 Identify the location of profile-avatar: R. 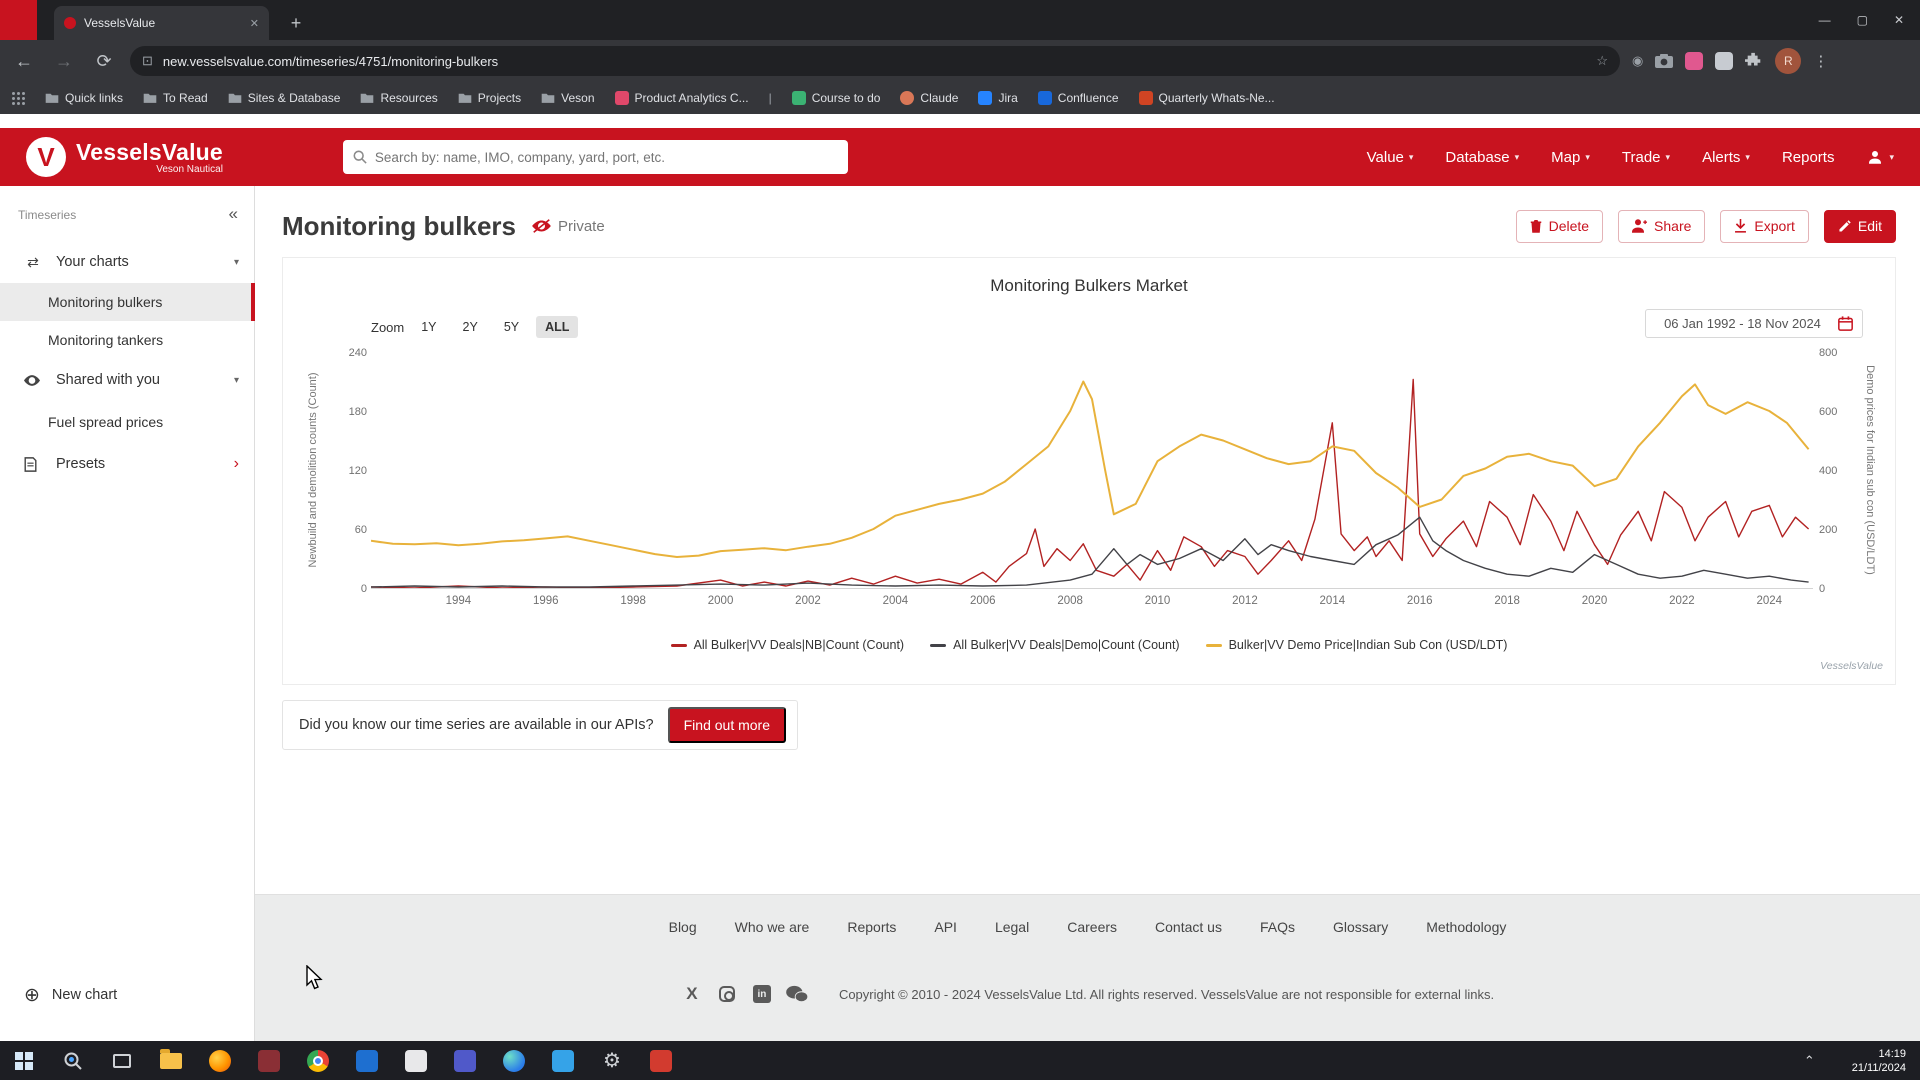
(1788, 61).